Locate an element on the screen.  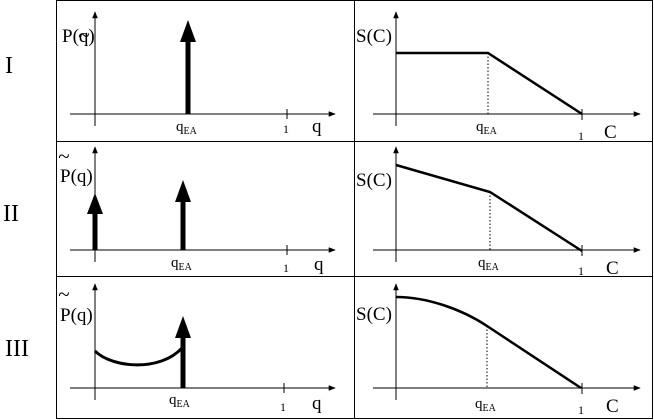
delta-peak-arrowhead is located at coordinates (188, 31).